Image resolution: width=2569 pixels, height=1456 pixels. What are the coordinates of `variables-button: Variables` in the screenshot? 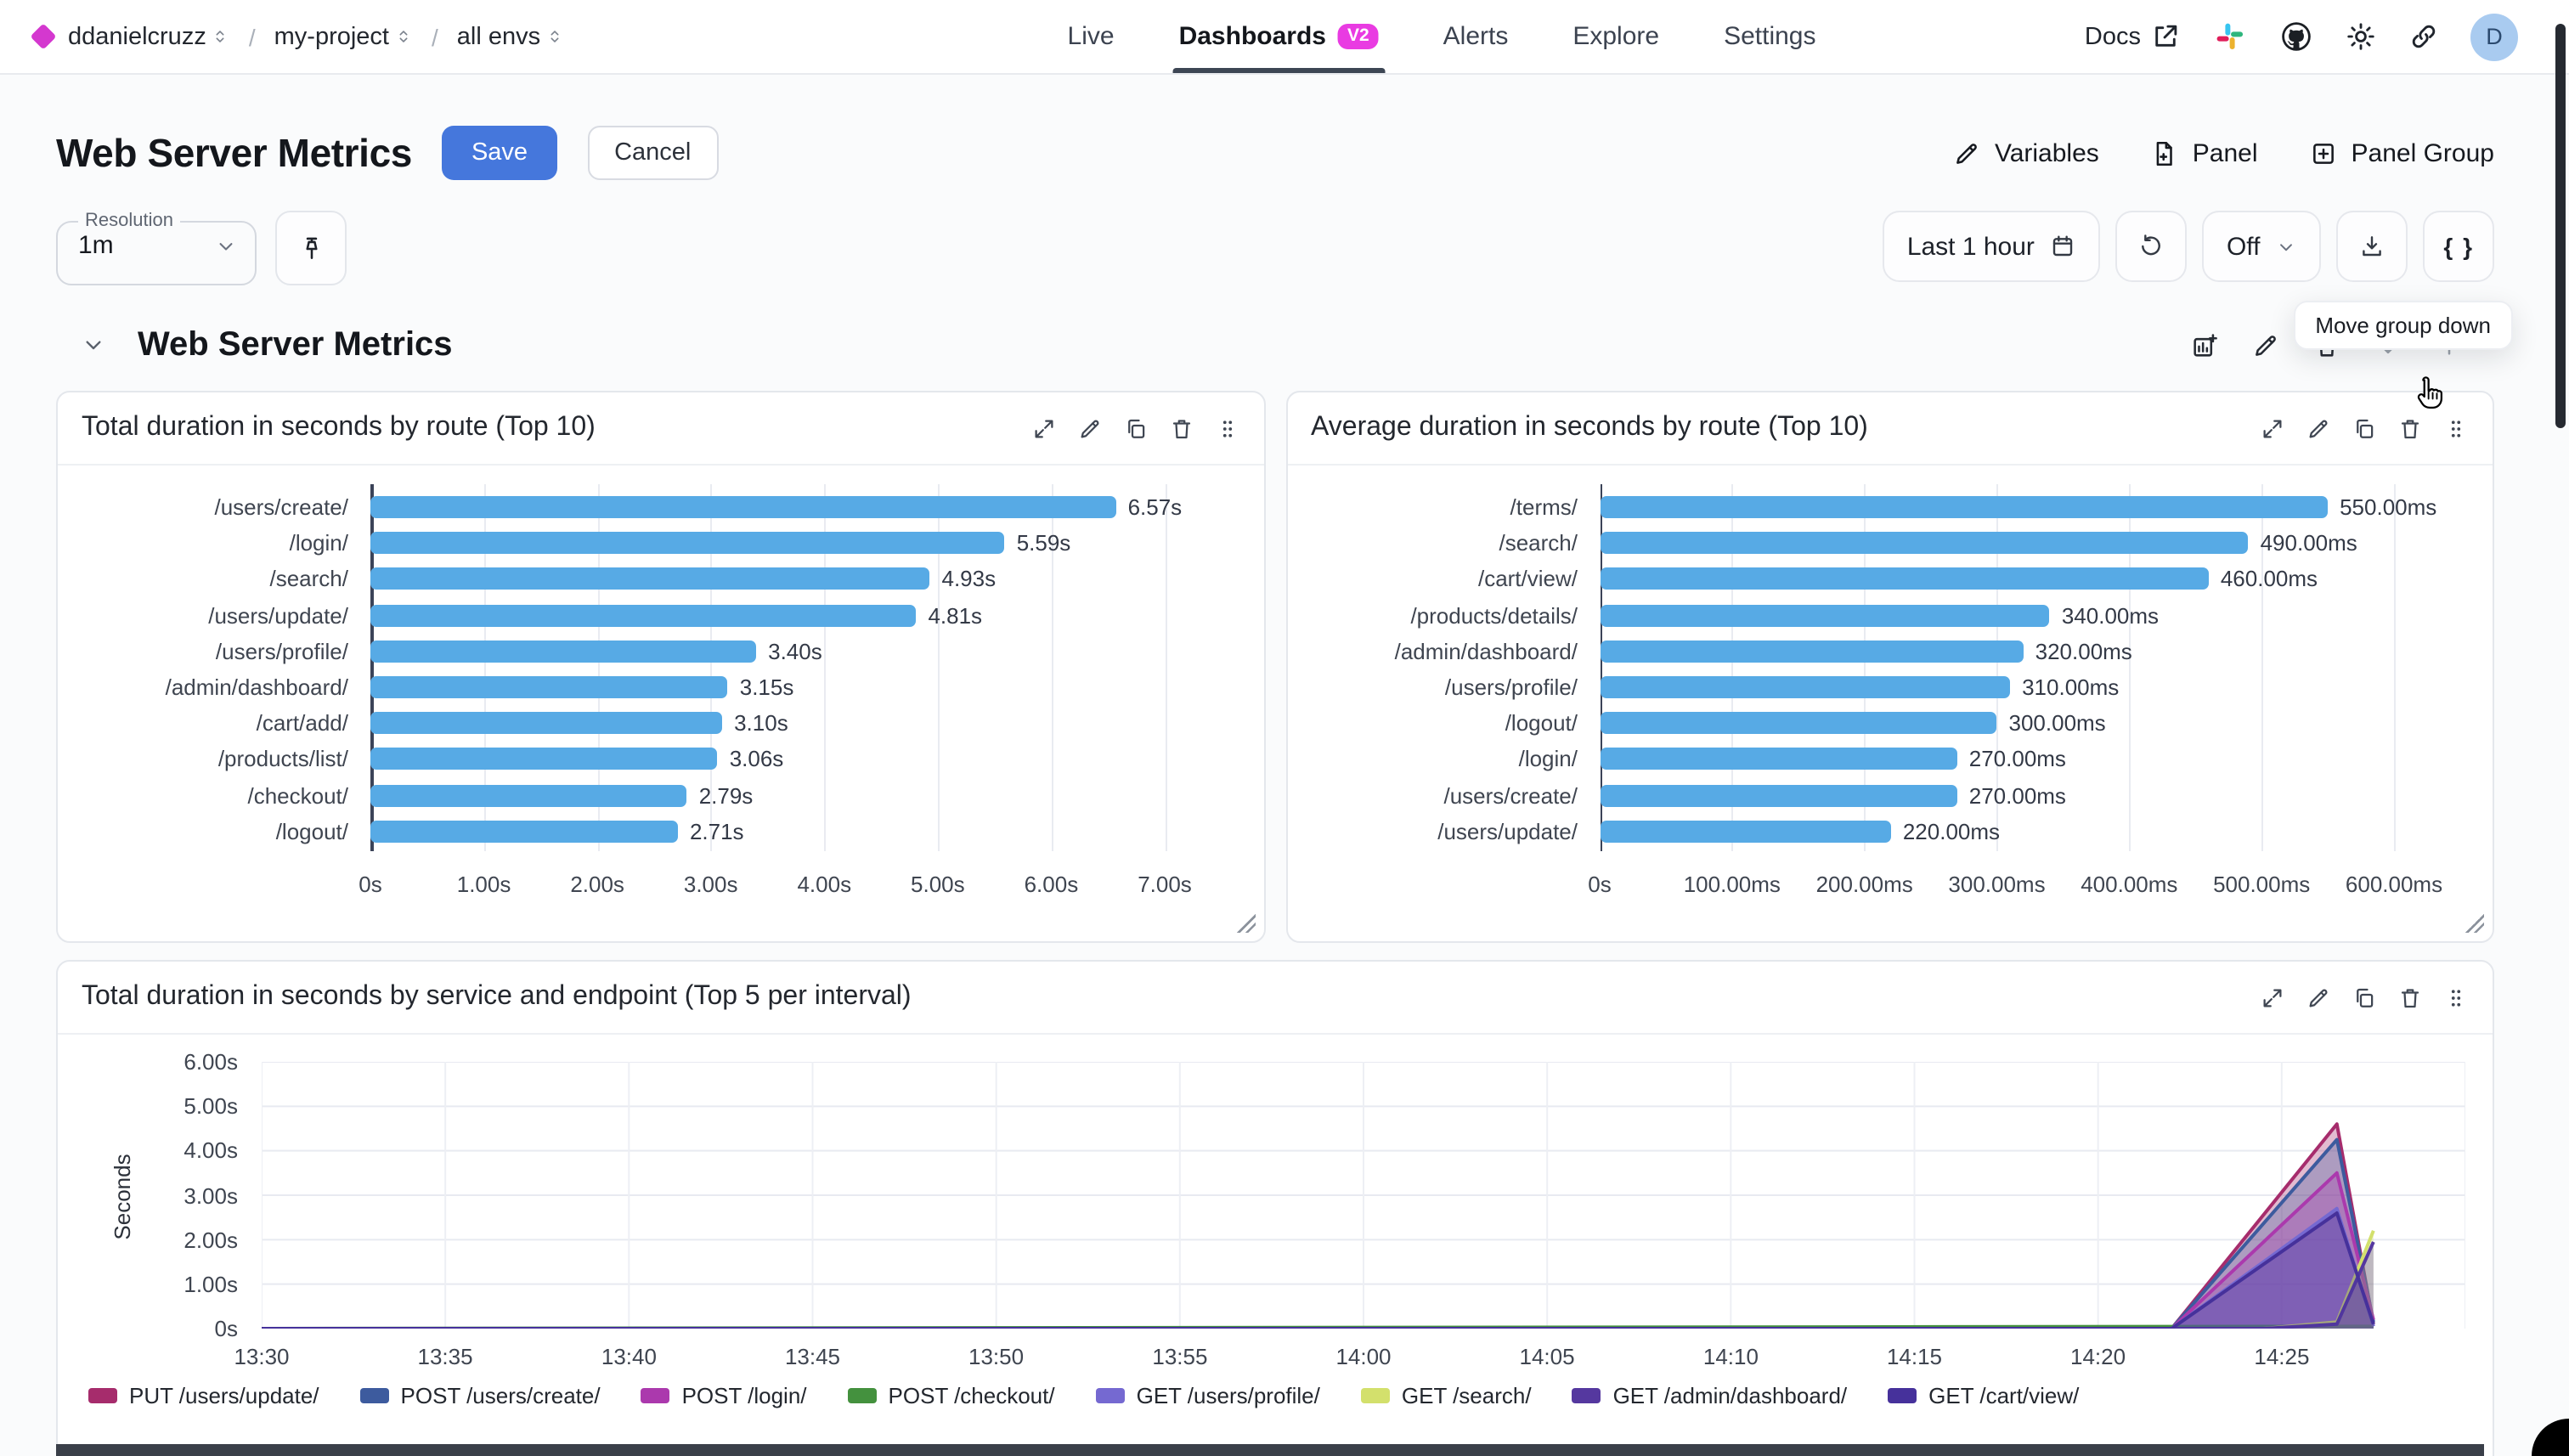 It's located at (2025, 153).